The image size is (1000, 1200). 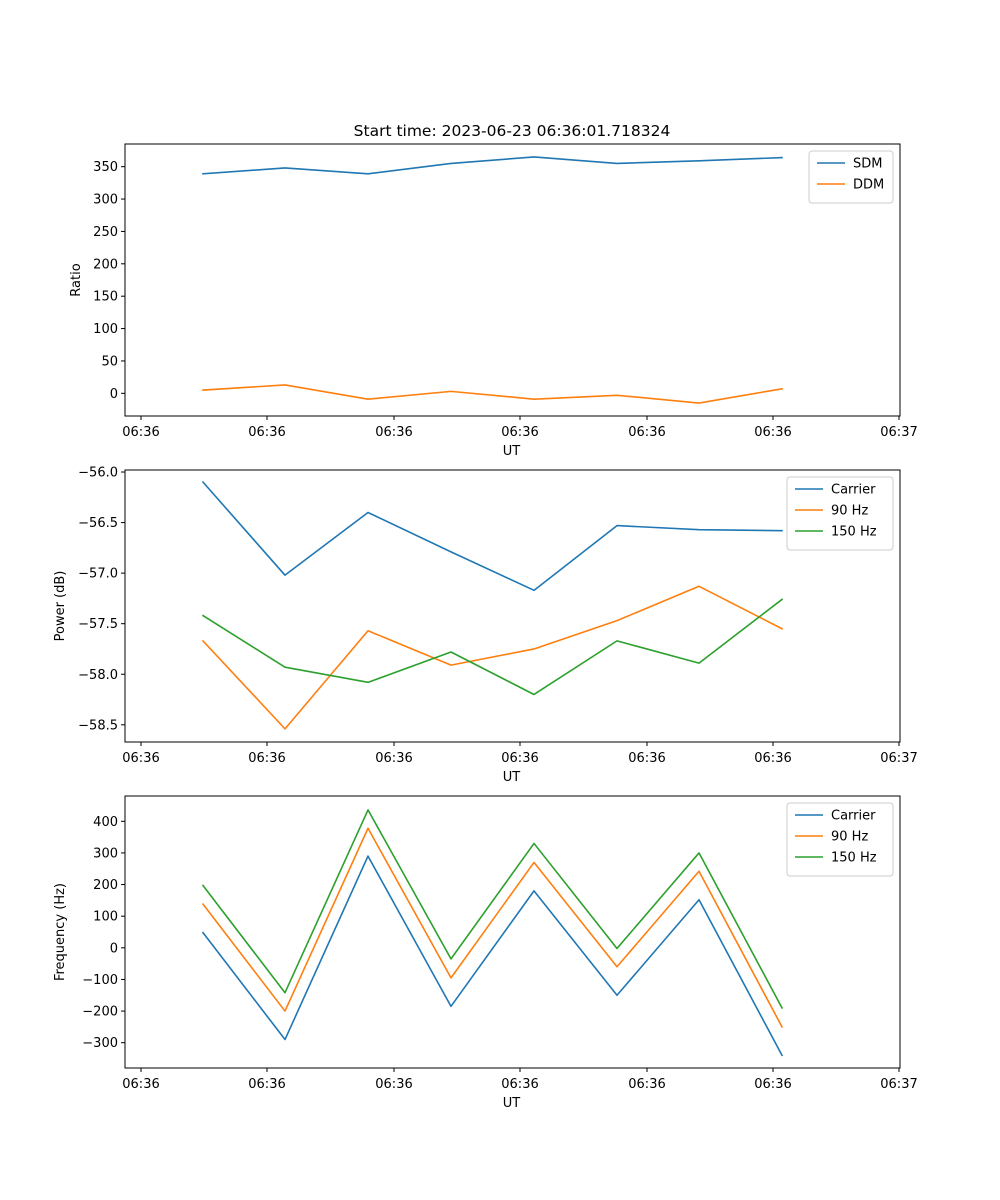 I want to click on y-tick-label: −300, so click(x=100, y=1043).